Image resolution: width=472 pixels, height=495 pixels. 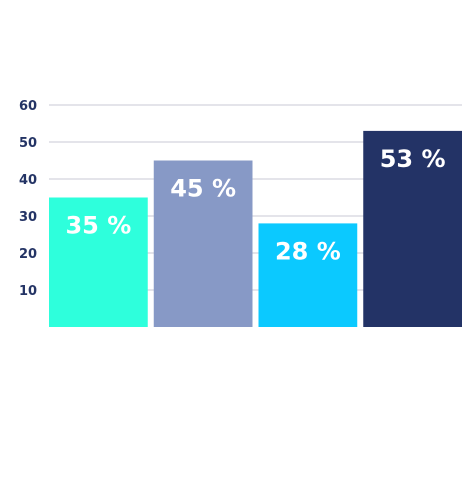 What do you see at coordinates (98, 226) in the screenshot?
I see `bar-value-label-1: 35 %` at bounding box center [98, 226].